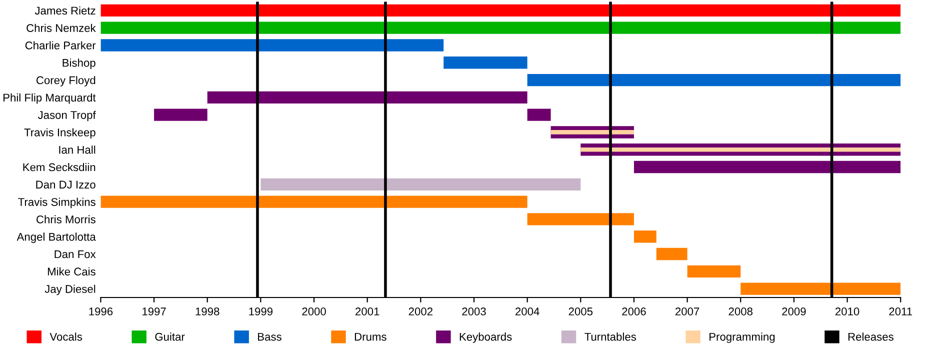 This screenshot has height=350, width=950. What do you see at coordinates (900, 312) in the screenshot?
I see `x-tick-label: 2011` at bounding box center [900, 312].